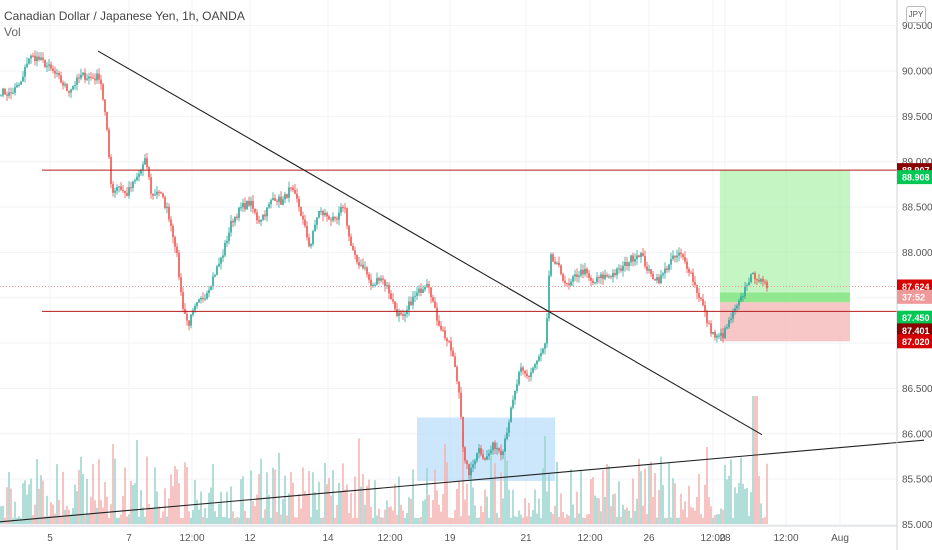  I want to click on y-tick-label: 85.500, so click(917, 480).